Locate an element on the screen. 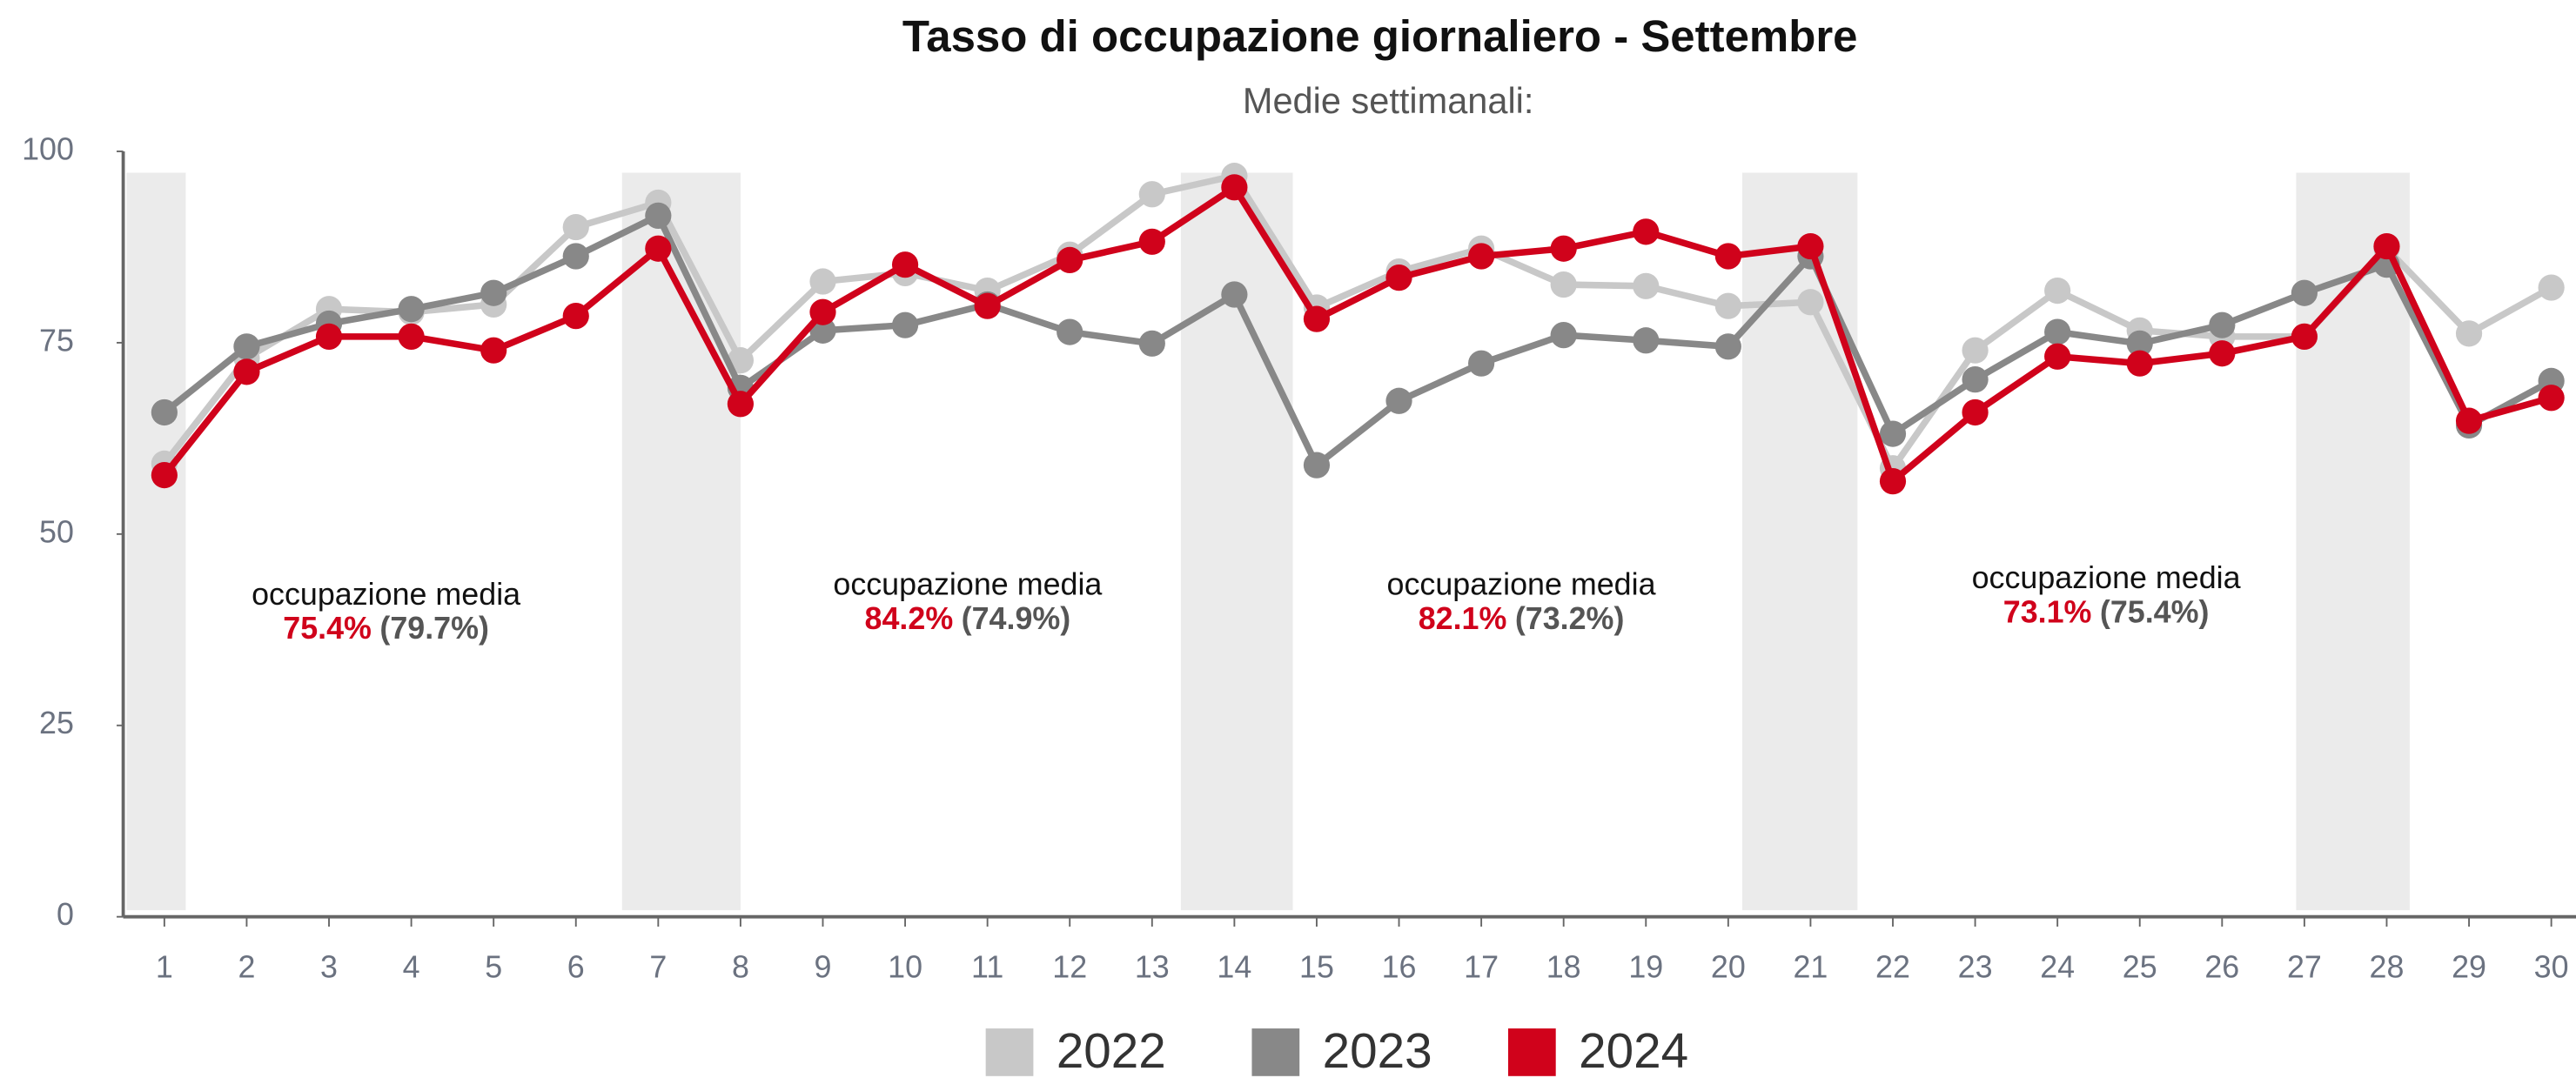 Image resolution: width=2576 pixels, height=1078 pixels. x-tick-label: 27 is located at coordinates (2304, 967).